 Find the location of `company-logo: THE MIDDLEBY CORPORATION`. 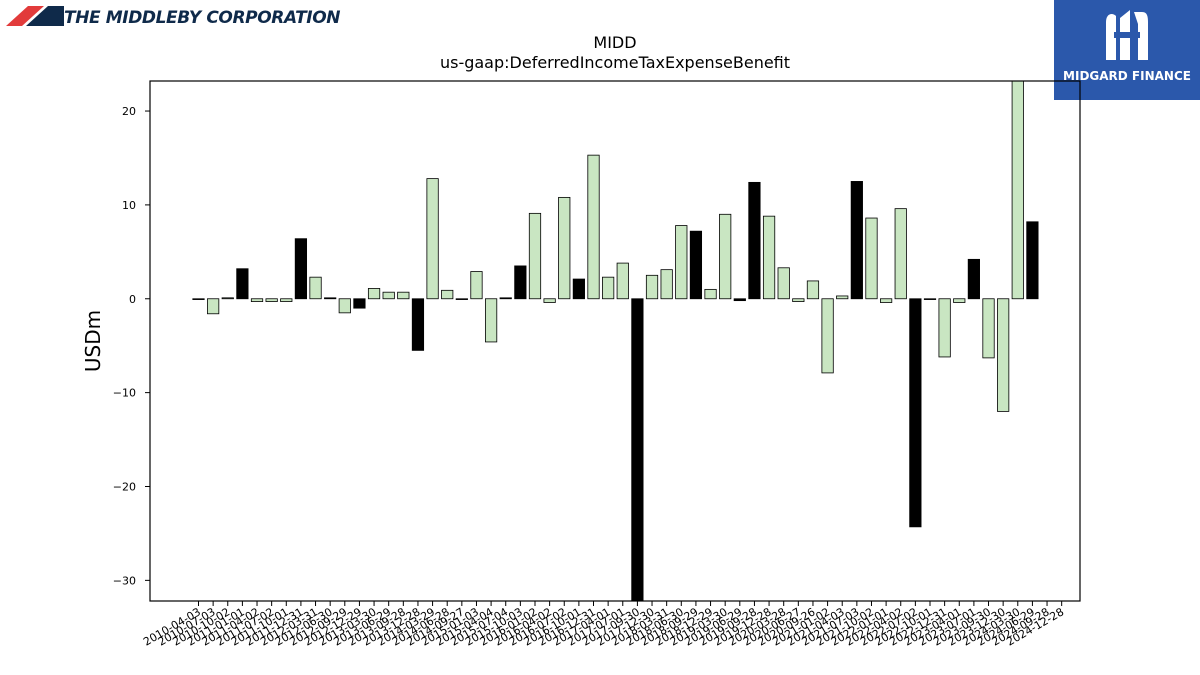

company-logo: THE MIDDLEBY CORPORATION is located at coordinates (173, 18).